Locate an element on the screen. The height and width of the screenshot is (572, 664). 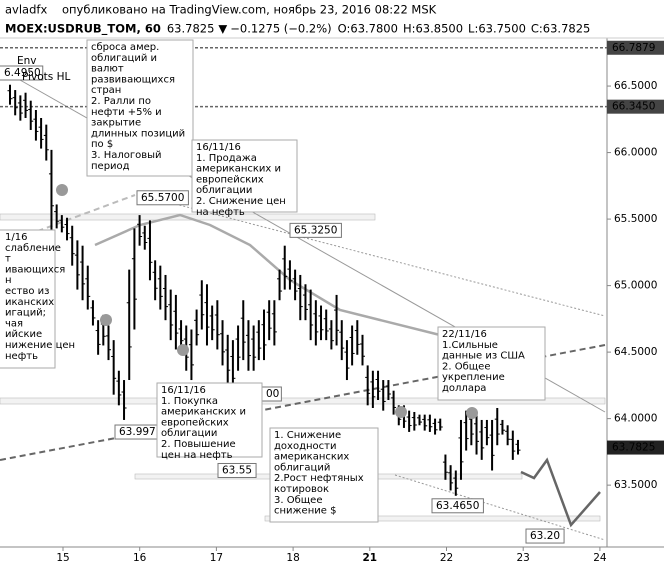
annotation-line: 1. Покупка is located at coordinates (189, 401).